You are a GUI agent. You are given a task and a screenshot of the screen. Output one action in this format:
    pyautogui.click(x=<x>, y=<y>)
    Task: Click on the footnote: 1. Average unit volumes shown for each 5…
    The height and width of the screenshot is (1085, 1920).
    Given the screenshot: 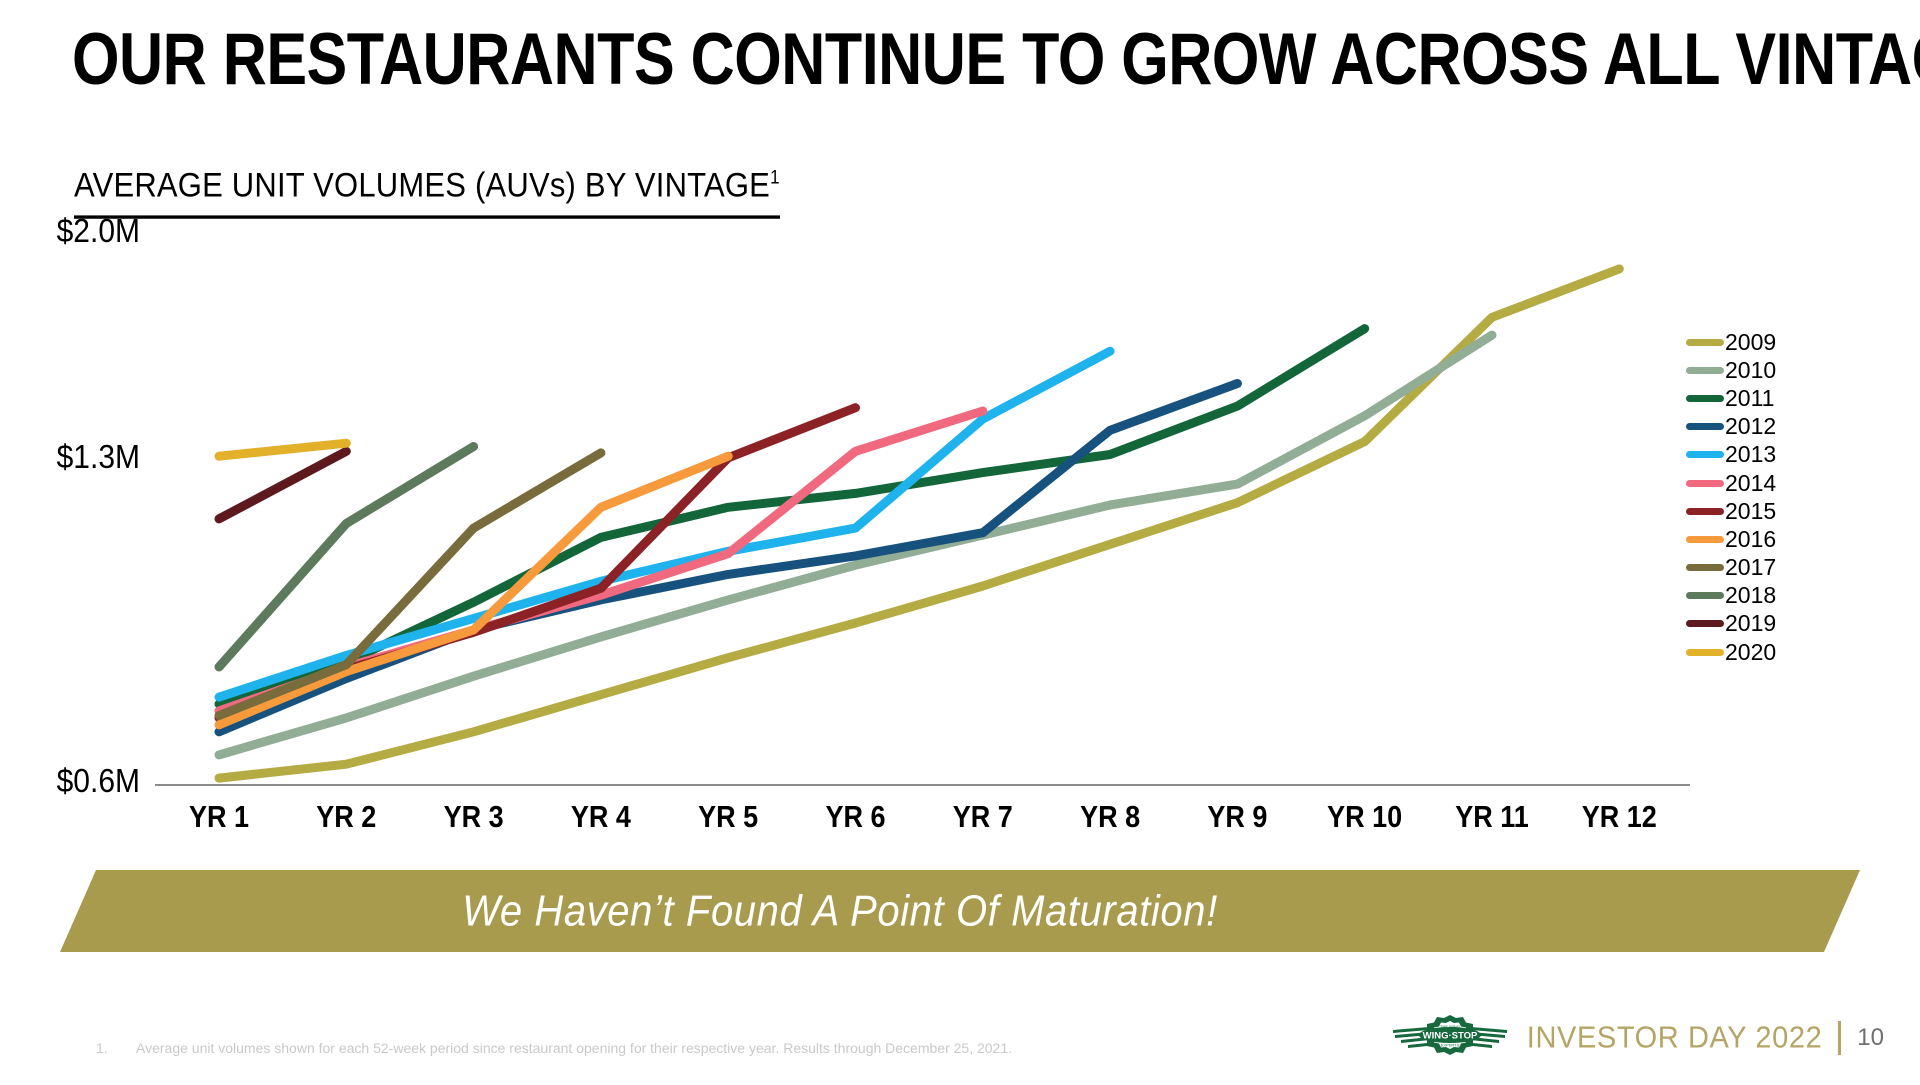 What is the action you would take?
    pyautogui.click(x=554, y=1048)
    